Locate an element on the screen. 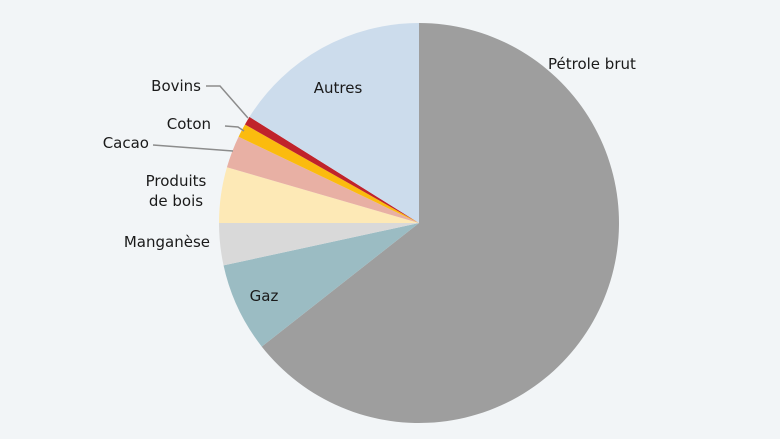 The image size is (780, 439). pie-slice-cacao is located at coordinates (322, 179).